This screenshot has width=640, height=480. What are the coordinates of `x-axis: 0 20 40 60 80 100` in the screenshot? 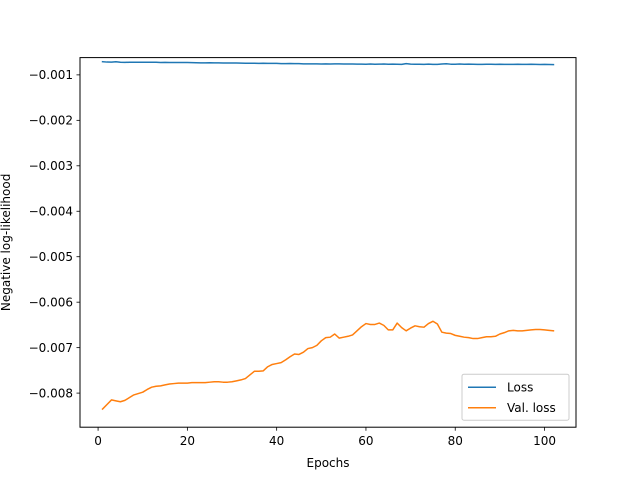 It's located at (325, 437).